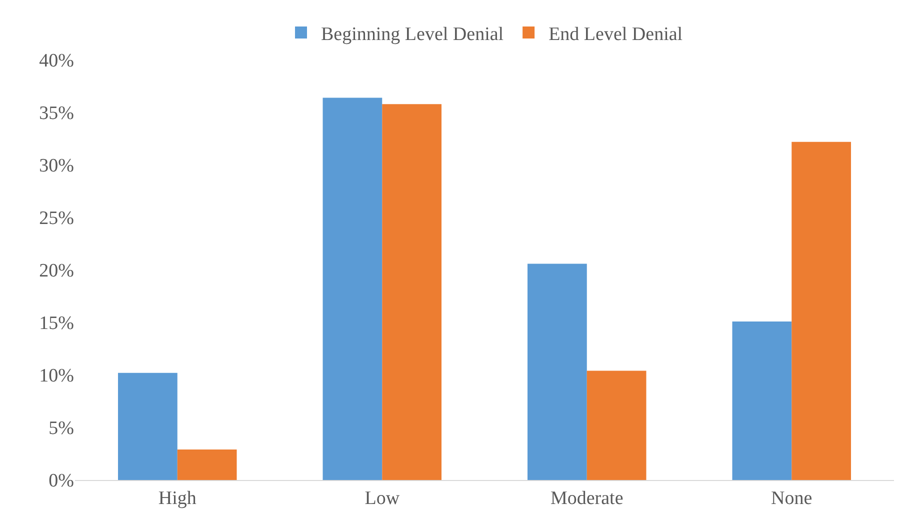 The image size is (914, 525). I want to click on x-tick-label: High, so click(177, 498).